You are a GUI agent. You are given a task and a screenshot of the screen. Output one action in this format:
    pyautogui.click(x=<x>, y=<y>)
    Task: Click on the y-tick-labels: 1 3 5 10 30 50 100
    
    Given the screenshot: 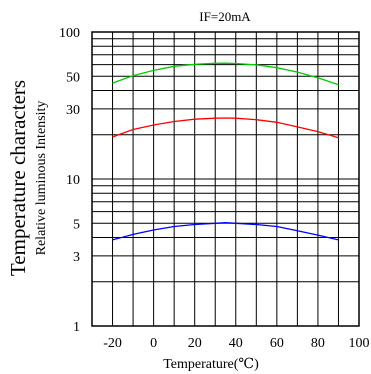 What is the action you would take?
    pyautogui.click(x=69, y=180)
    